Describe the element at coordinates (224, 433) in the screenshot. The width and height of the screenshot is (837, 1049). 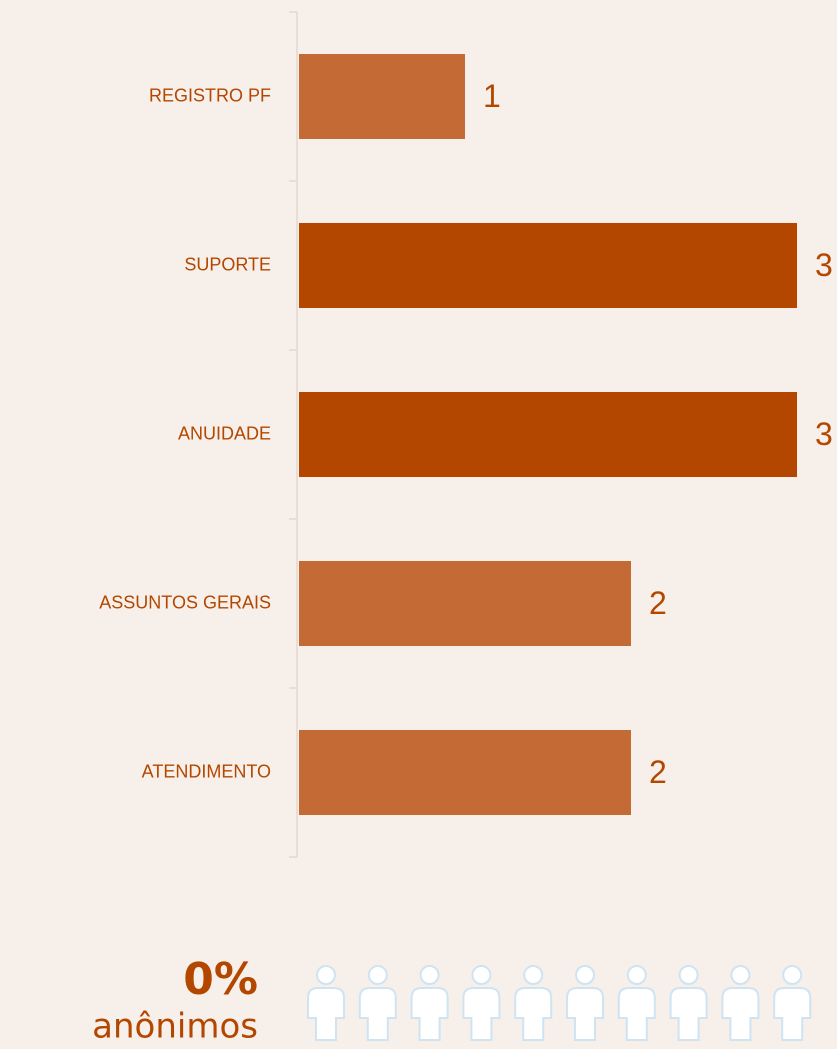
I see `category-label: ANUIDADE` at that location.